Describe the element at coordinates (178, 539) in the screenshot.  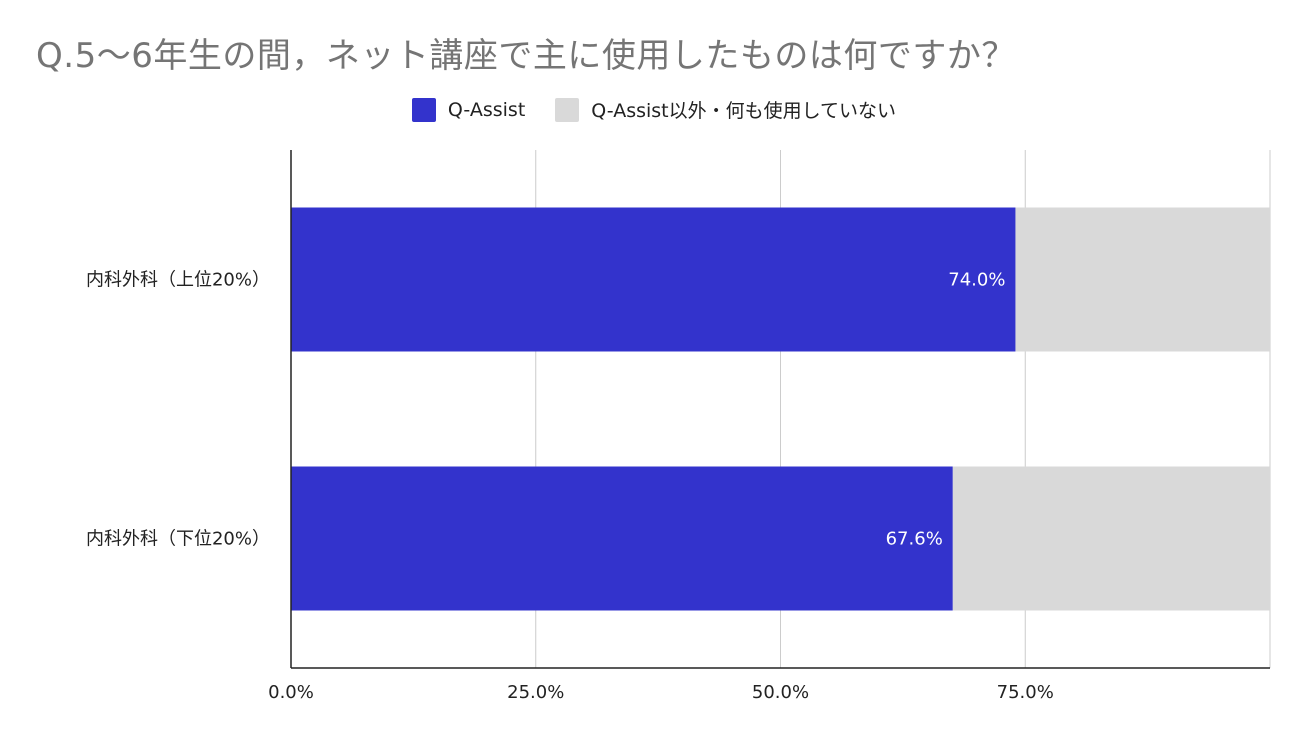
I see `category-label: 内科外科（下位20%）` at that location.